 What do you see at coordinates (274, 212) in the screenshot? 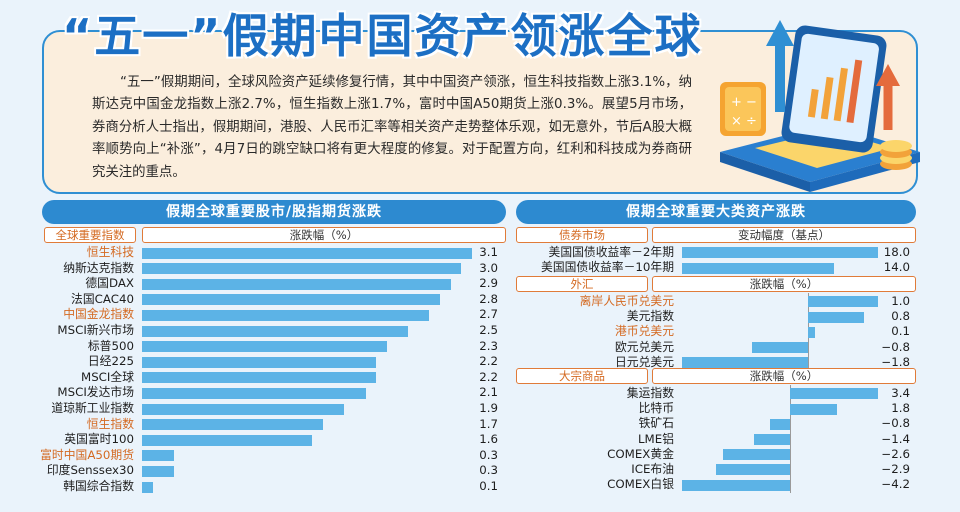
I see `stock-section-title: 假期全球重要股市/股指期货涨跌` at bounding box center [274, 212].